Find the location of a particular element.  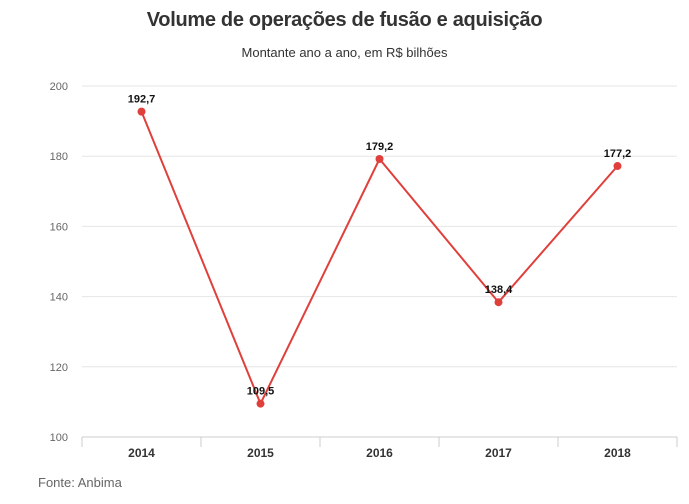

y-tick-label: 180 is located at coordinates (59, 157).